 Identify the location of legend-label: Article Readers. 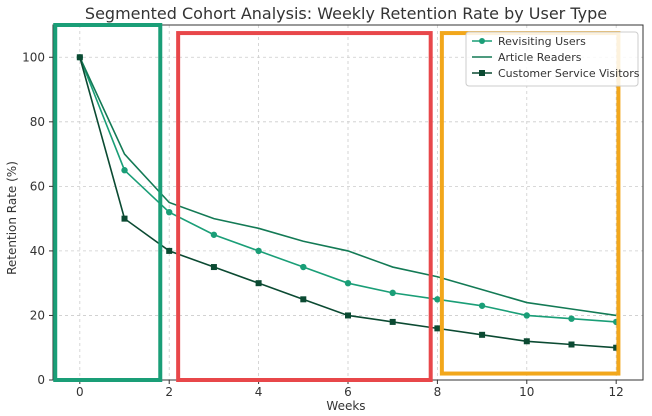
(540, 57).